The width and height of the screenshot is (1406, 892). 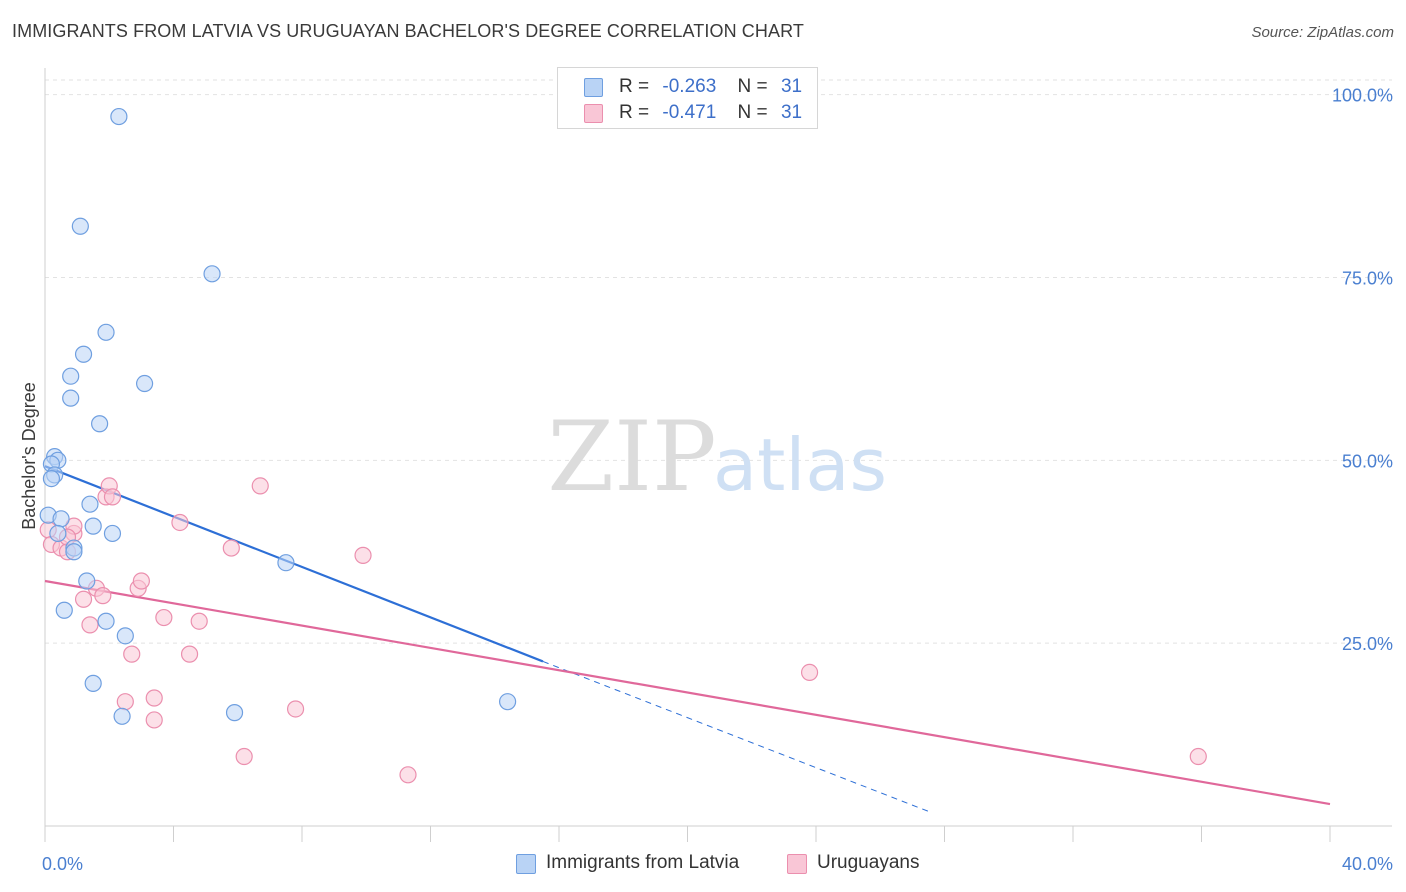 I want to click on watermark-zip: ZIP, so click(x=631, y=457).